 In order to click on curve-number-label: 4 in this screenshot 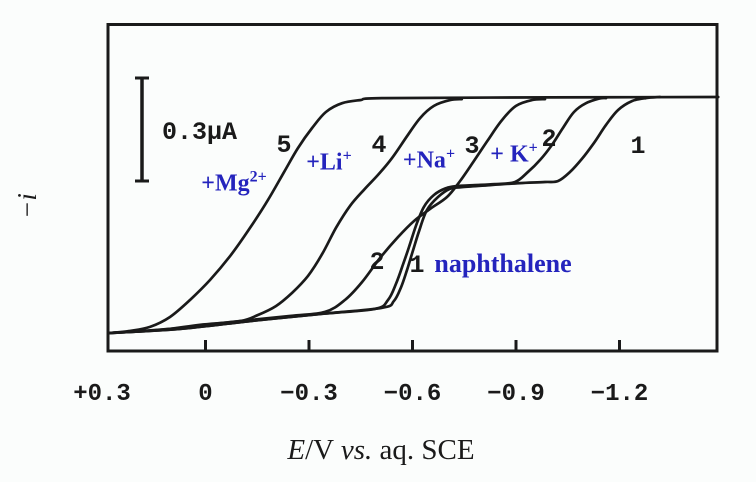, I will do `click(378, 145)`.